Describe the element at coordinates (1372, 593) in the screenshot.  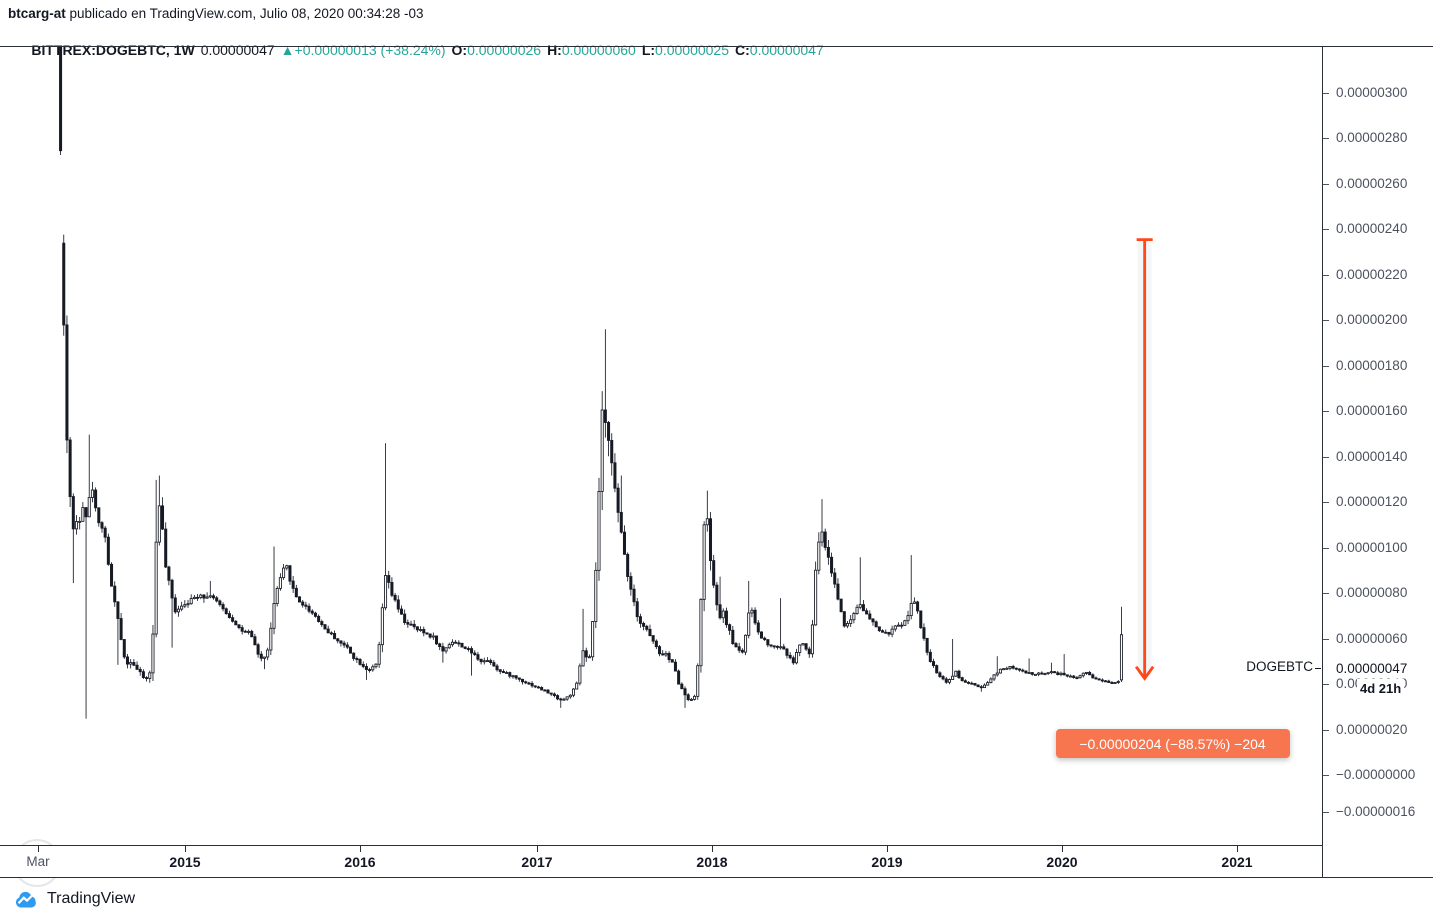
I see `price-tick-label: 0.00000080` at that location.